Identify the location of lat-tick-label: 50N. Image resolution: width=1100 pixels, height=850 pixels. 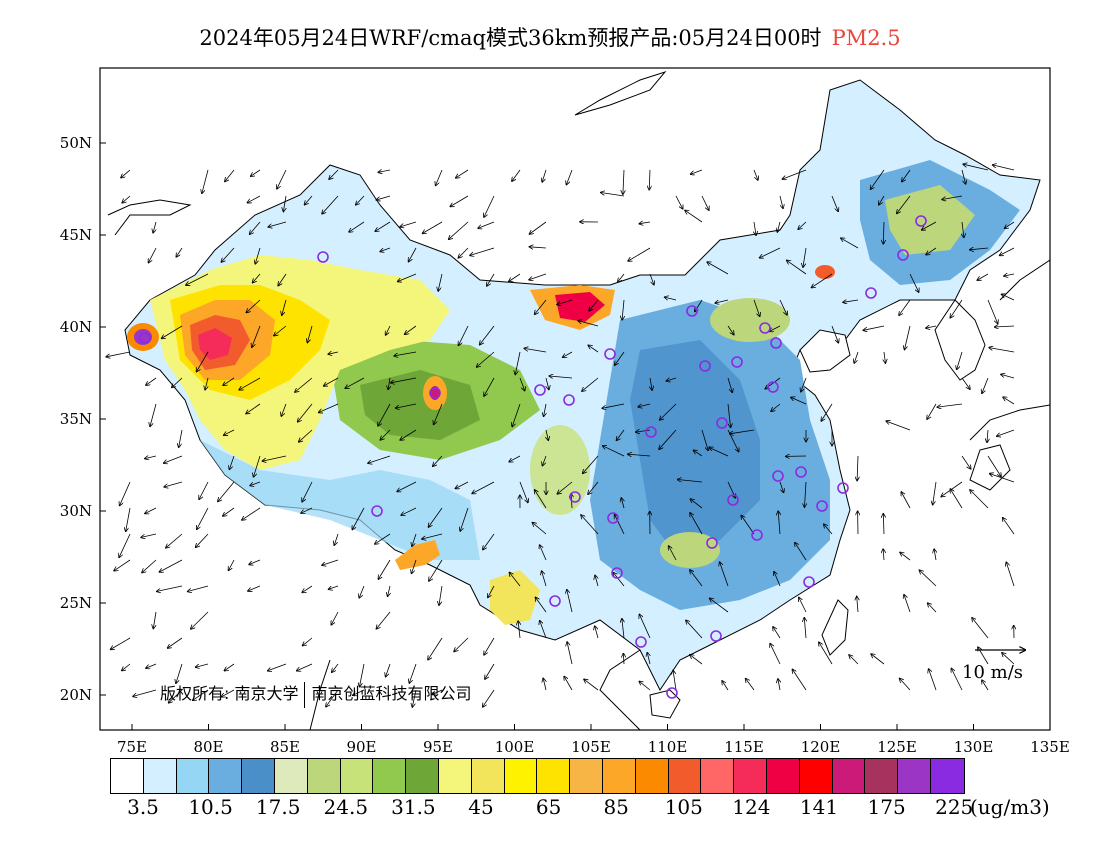
(76, 143).